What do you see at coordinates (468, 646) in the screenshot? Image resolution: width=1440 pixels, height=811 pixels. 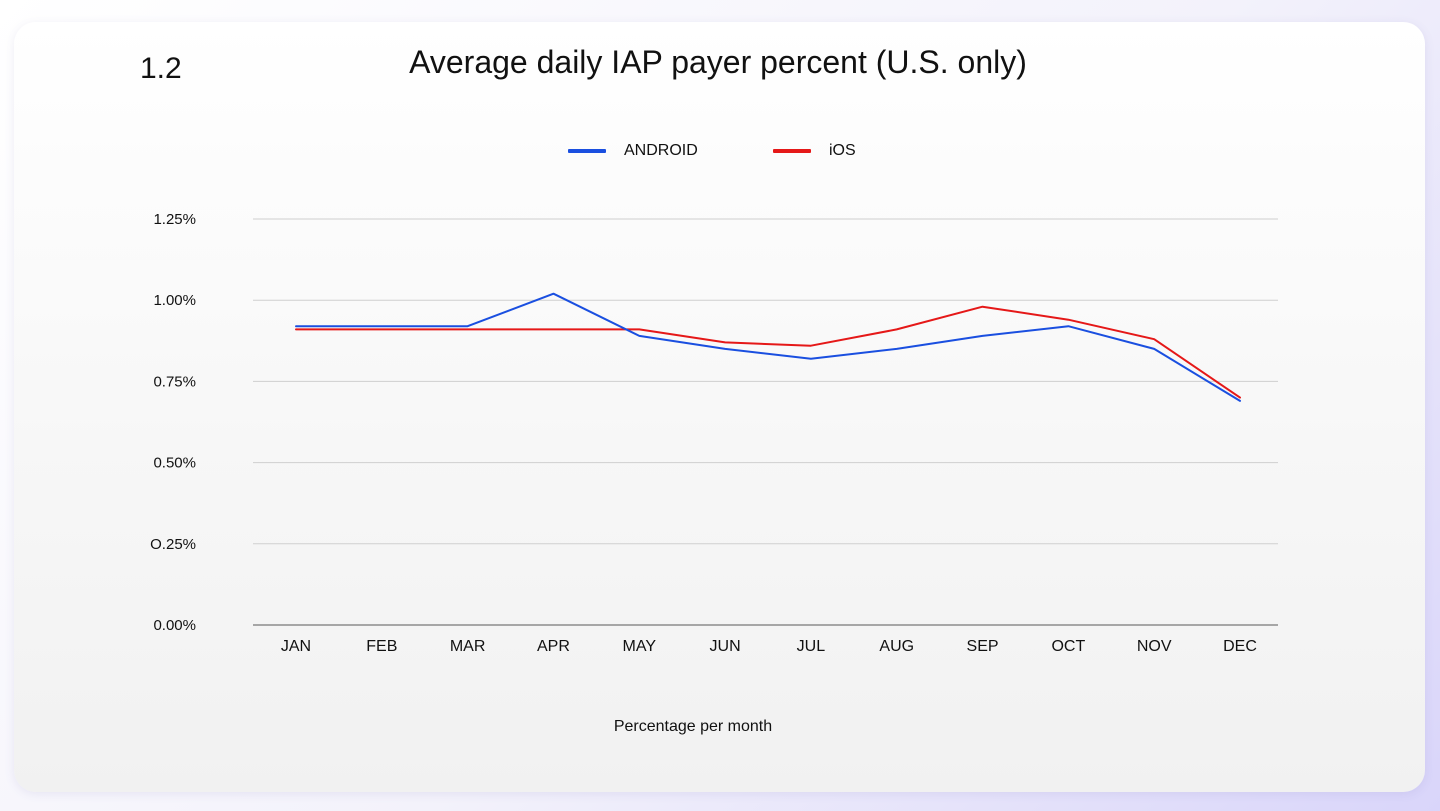 I see `x-tick-label: MAR` at bounding box center [468, 646].